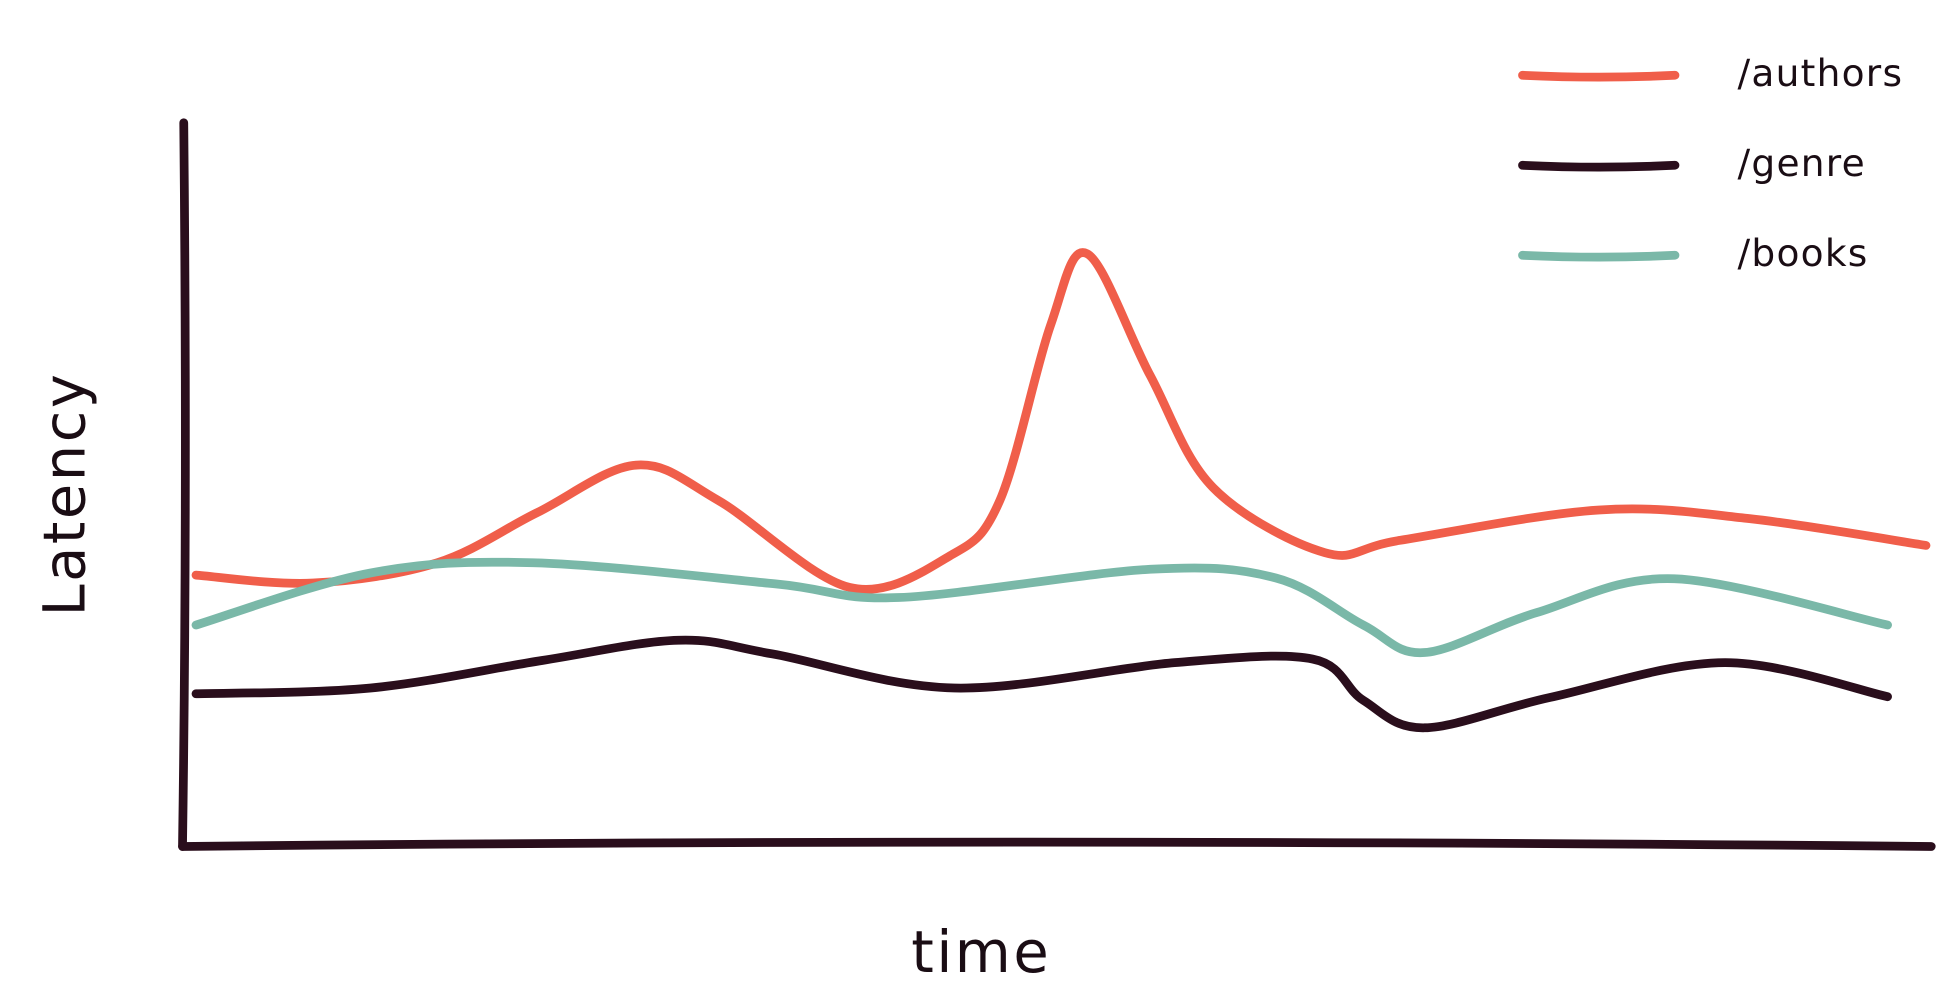  What do you see at coordinates (1821, 73) in the screenshot?
I see `legend-label: /authors` at bounding box center [1821, 73].